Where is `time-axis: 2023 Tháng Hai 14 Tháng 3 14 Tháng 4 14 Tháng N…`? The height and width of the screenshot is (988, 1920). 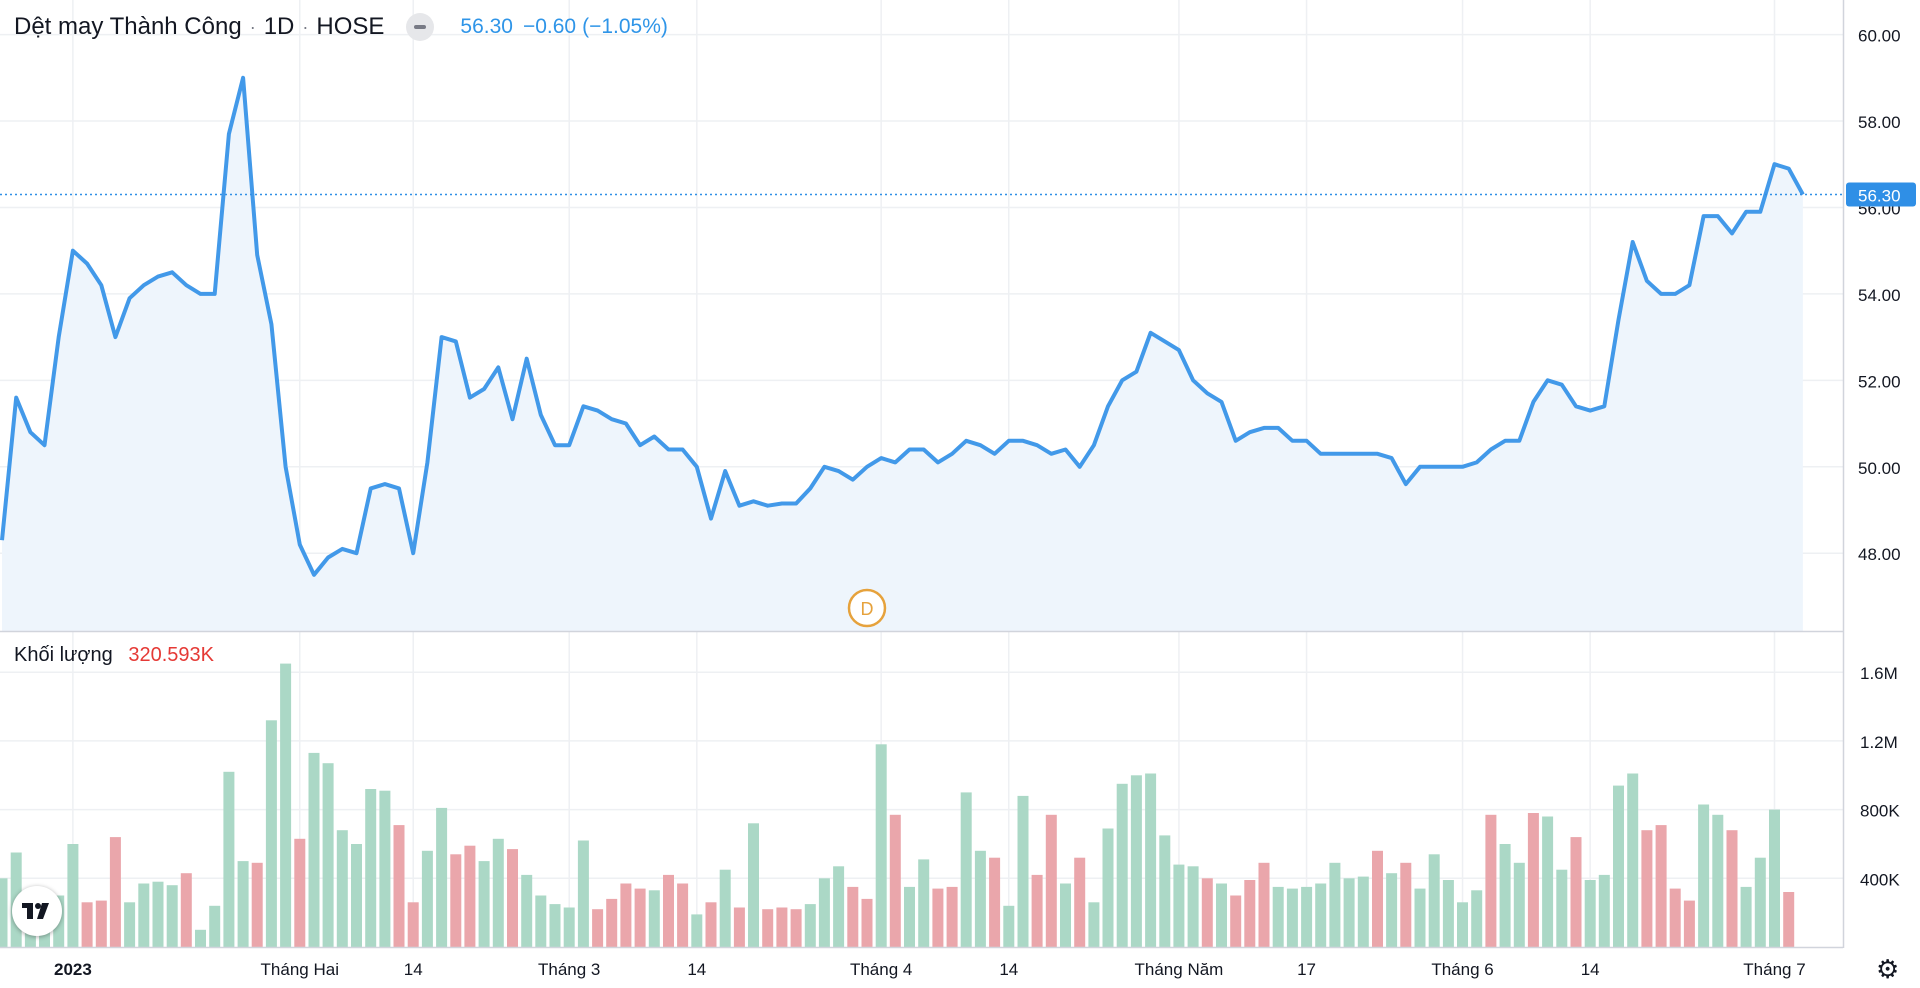 time-axis: 2023 Tháng Hai 14 Tháng 3 14 Tháng 4 14 Tháng N… is located at coordinates (930, 969).